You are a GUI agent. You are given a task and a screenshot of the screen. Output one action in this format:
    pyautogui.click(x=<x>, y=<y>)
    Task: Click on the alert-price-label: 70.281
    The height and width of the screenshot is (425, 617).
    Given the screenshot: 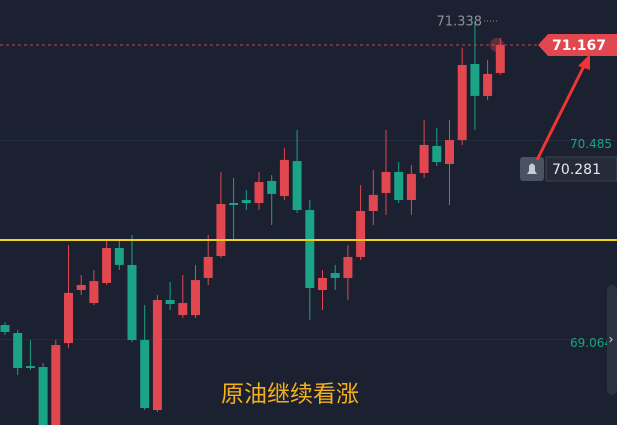 What is the action you would take?
    pyautogui.click(x=576, y=170)
    